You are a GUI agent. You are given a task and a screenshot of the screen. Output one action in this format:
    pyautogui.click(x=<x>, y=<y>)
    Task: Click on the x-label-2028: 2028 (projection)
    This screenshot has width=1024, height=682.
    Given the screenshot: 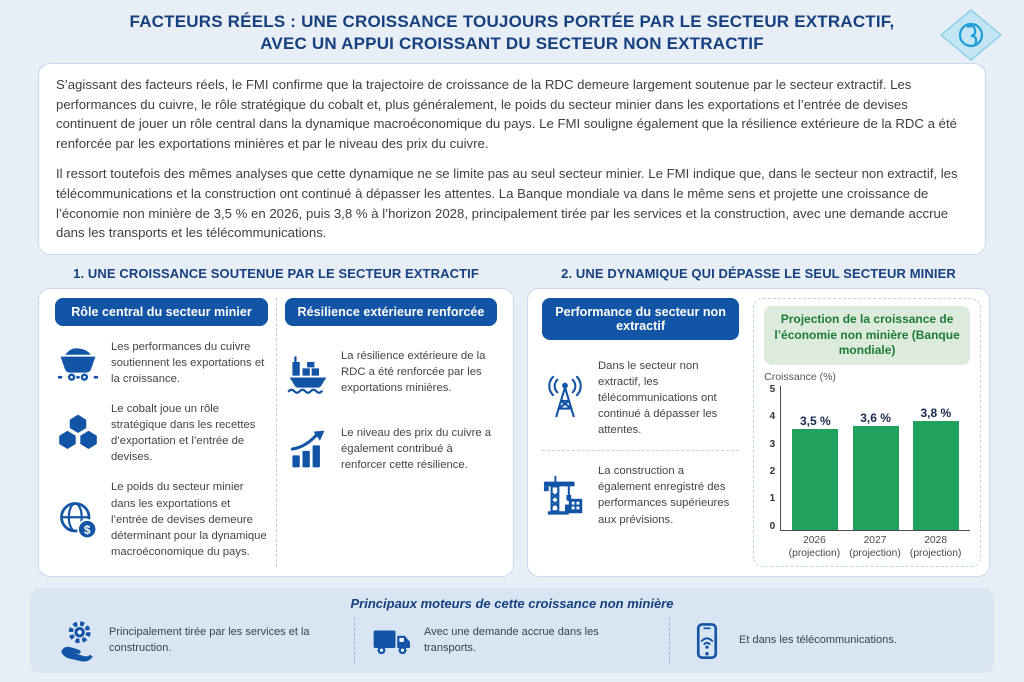 What is the action you would take?
    pyautogui.click(x=935, y=547)
    